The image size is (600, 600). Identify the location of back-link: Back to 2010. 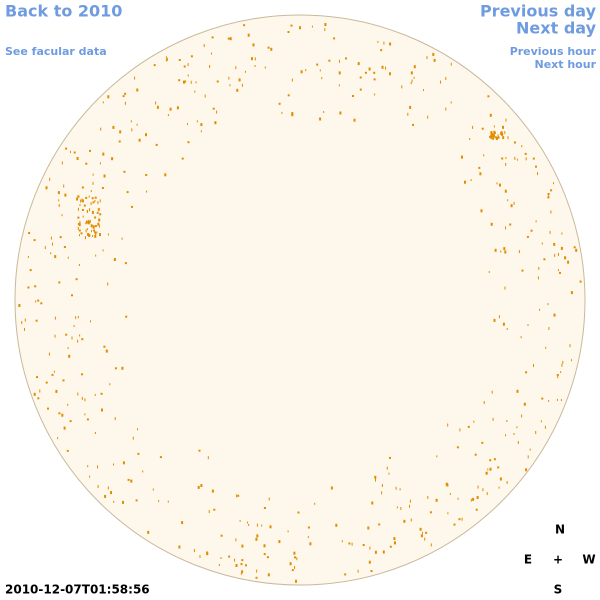
(63, 11).